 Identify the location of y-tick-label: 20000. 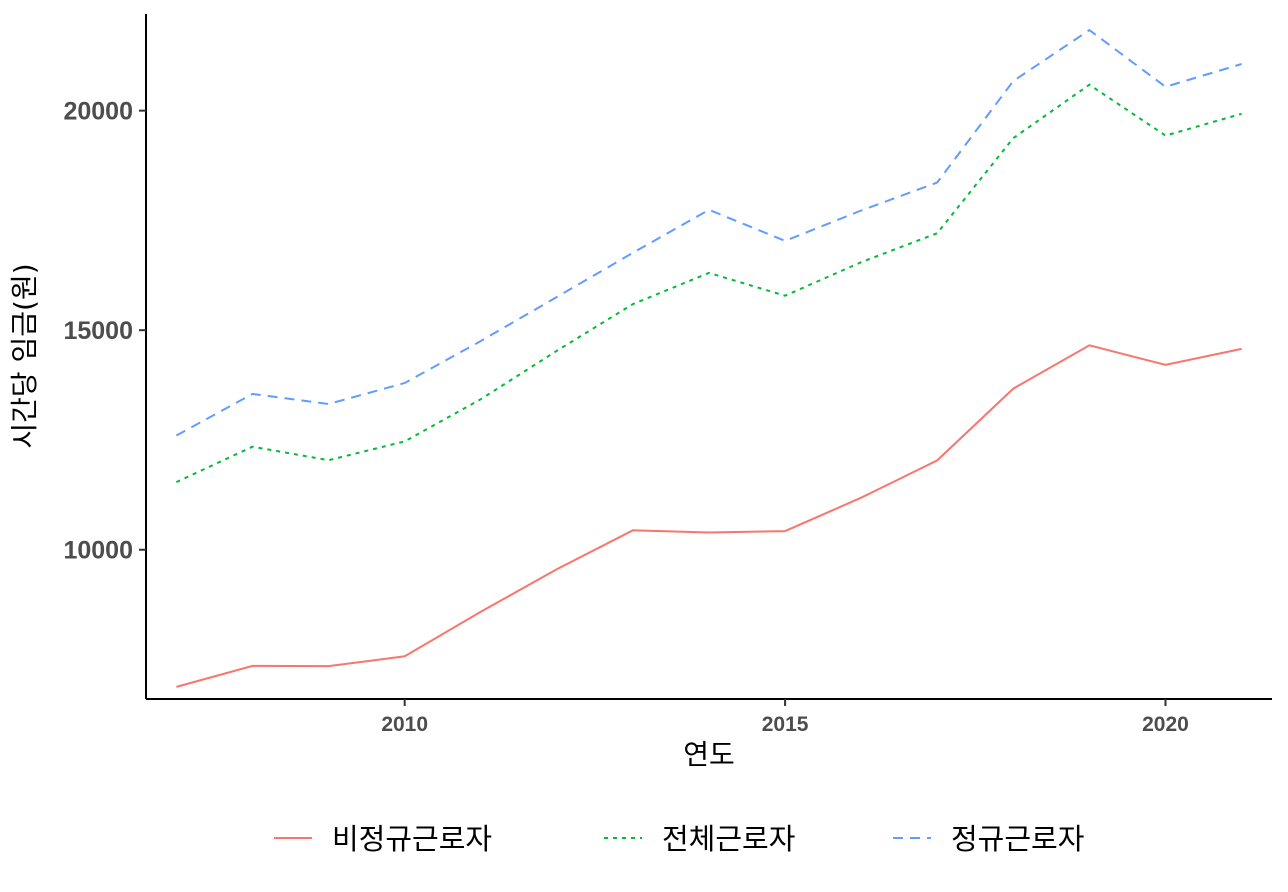
(98, 112).